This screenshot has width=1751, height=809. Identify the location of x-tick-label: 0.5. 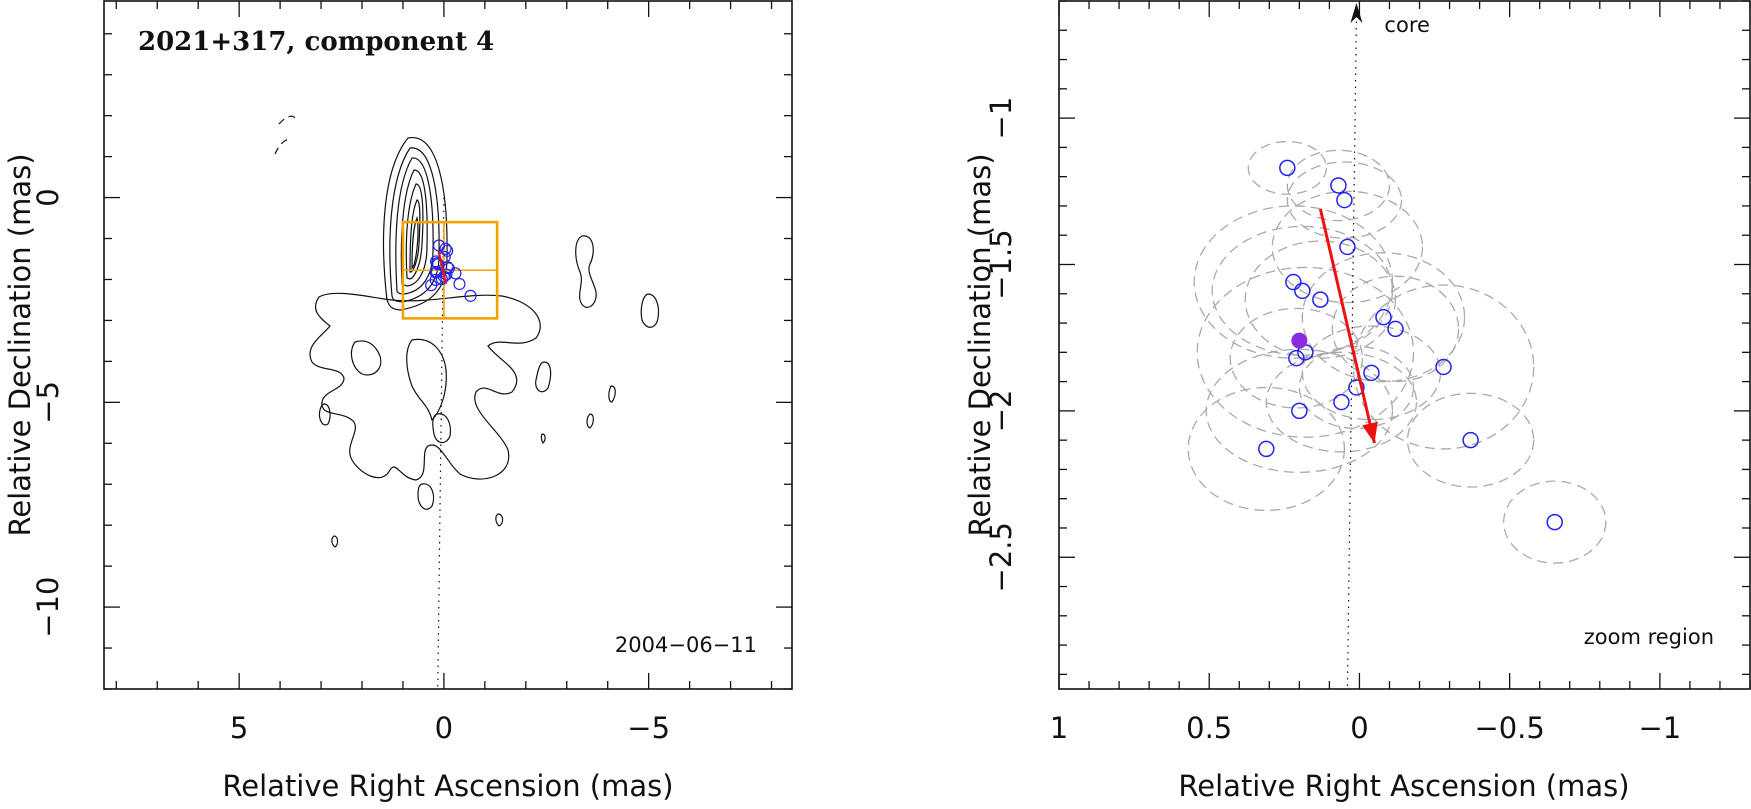
(1209, 728).